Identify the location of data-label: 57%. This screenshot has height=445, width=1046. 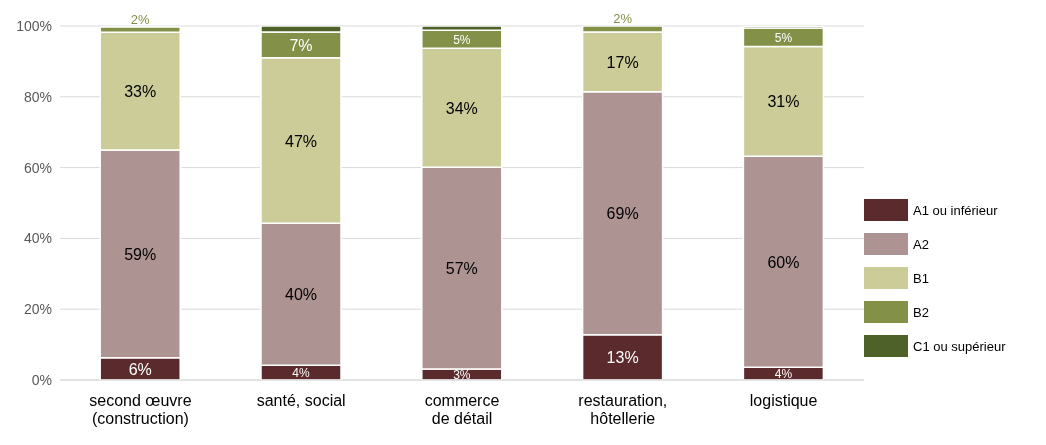
(461, 269).